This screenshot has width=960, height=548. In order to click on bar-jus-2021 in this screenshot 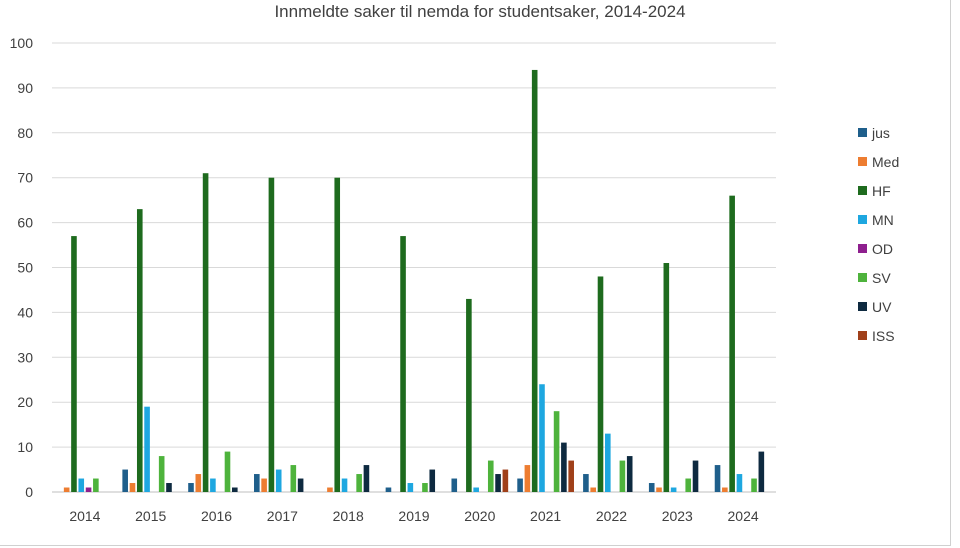, I will do `click(520, 485)`.